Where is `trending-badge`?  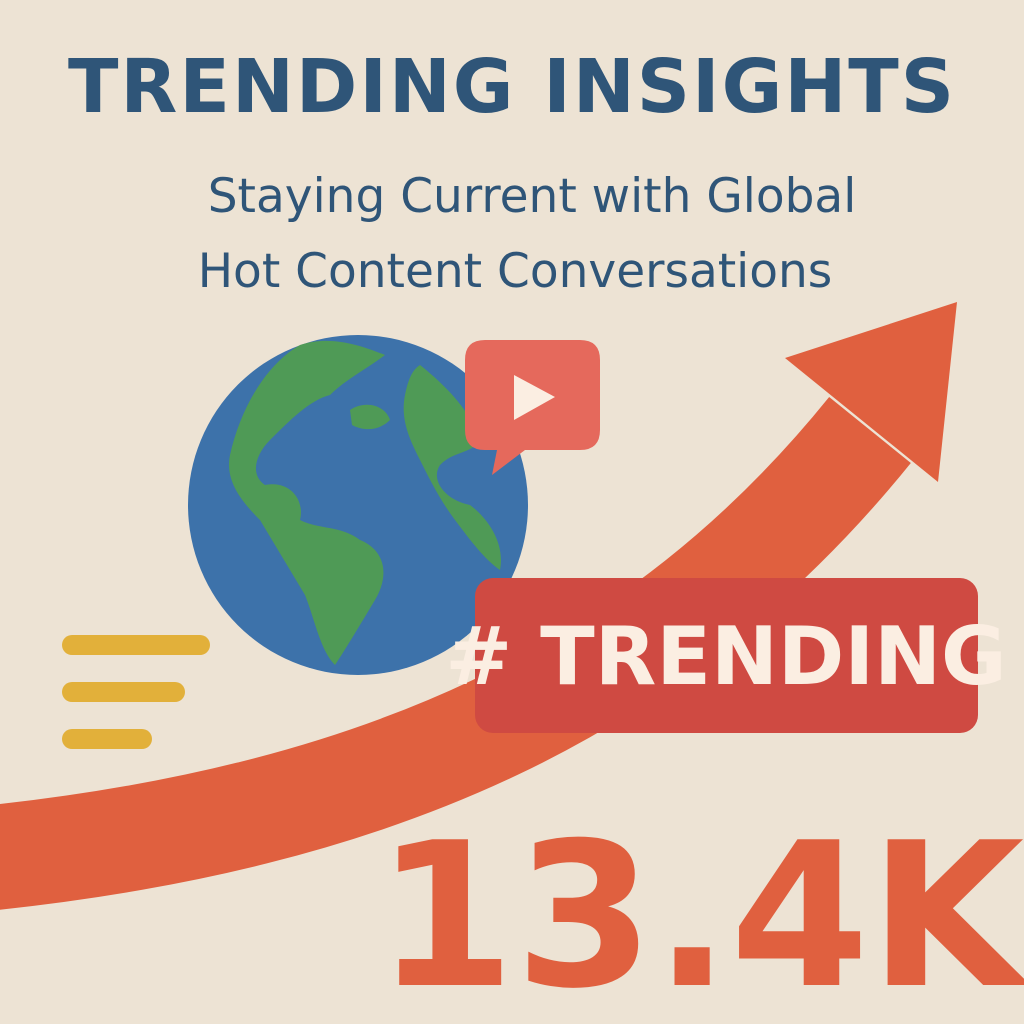
trending-badge is located at coordinates (726, 655).